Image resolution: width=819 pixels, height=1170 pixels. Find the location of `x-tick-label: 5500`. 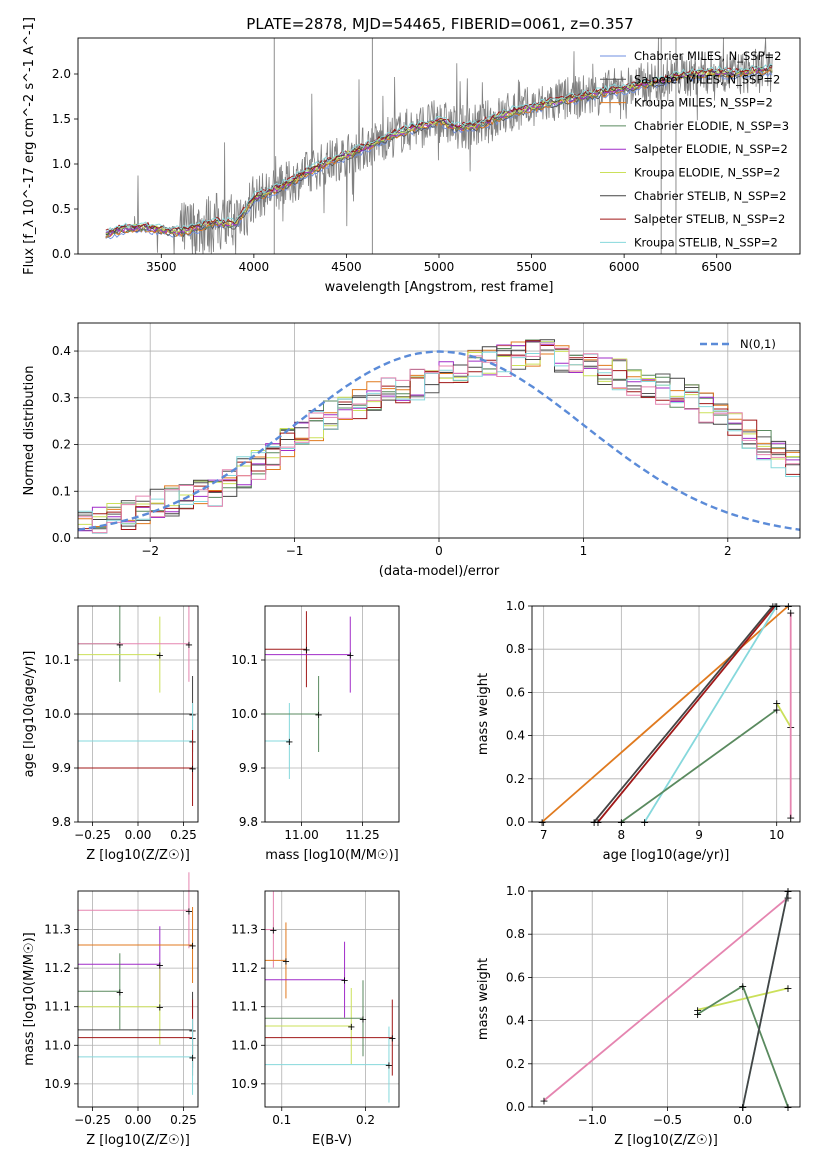

x-tick-label: 5500 is located at coordinates (531, 267).